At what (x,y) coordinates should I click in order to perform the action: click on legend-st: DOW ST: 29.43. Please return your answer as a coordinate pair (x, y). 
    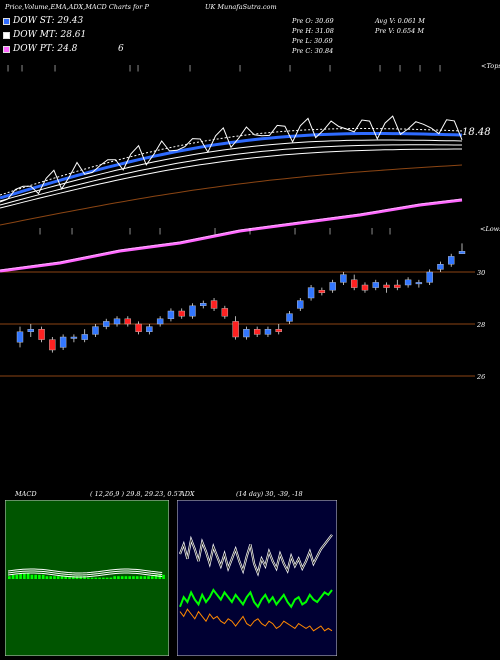
    Looking at the image, I should click on (43, 21).